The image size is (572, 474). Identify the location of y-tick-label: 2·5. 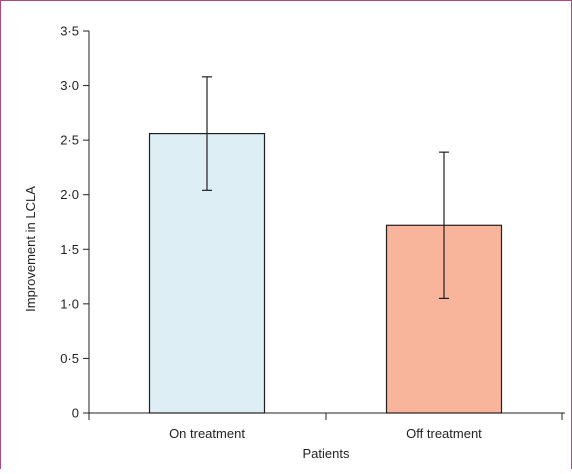
(69, 140).